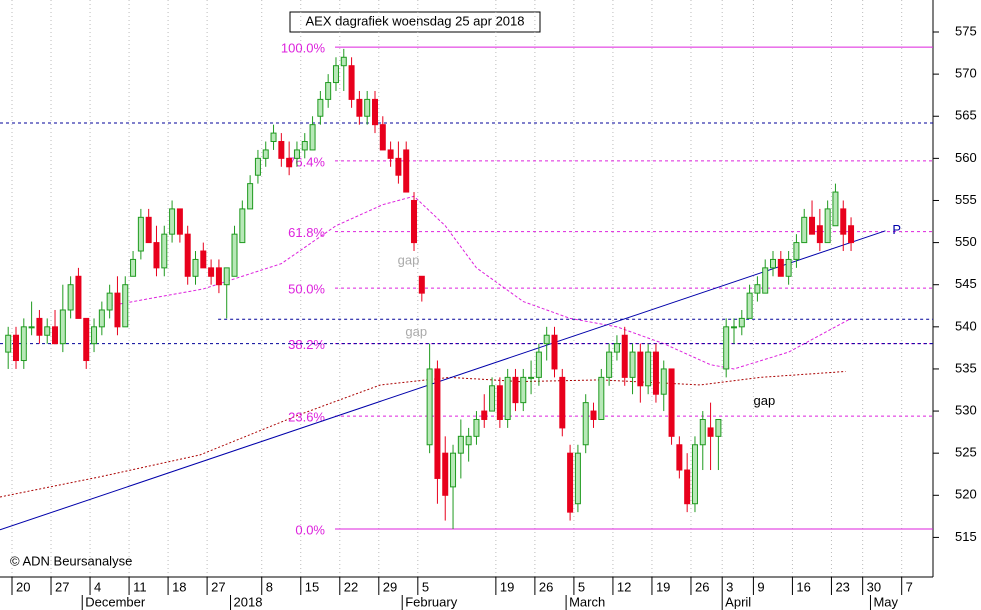 The height and width of the screenshot is (610, 981). Describe the element at coordinates (306, 289) in the screenshot. I see `fib-label: 50.0%` at that location.